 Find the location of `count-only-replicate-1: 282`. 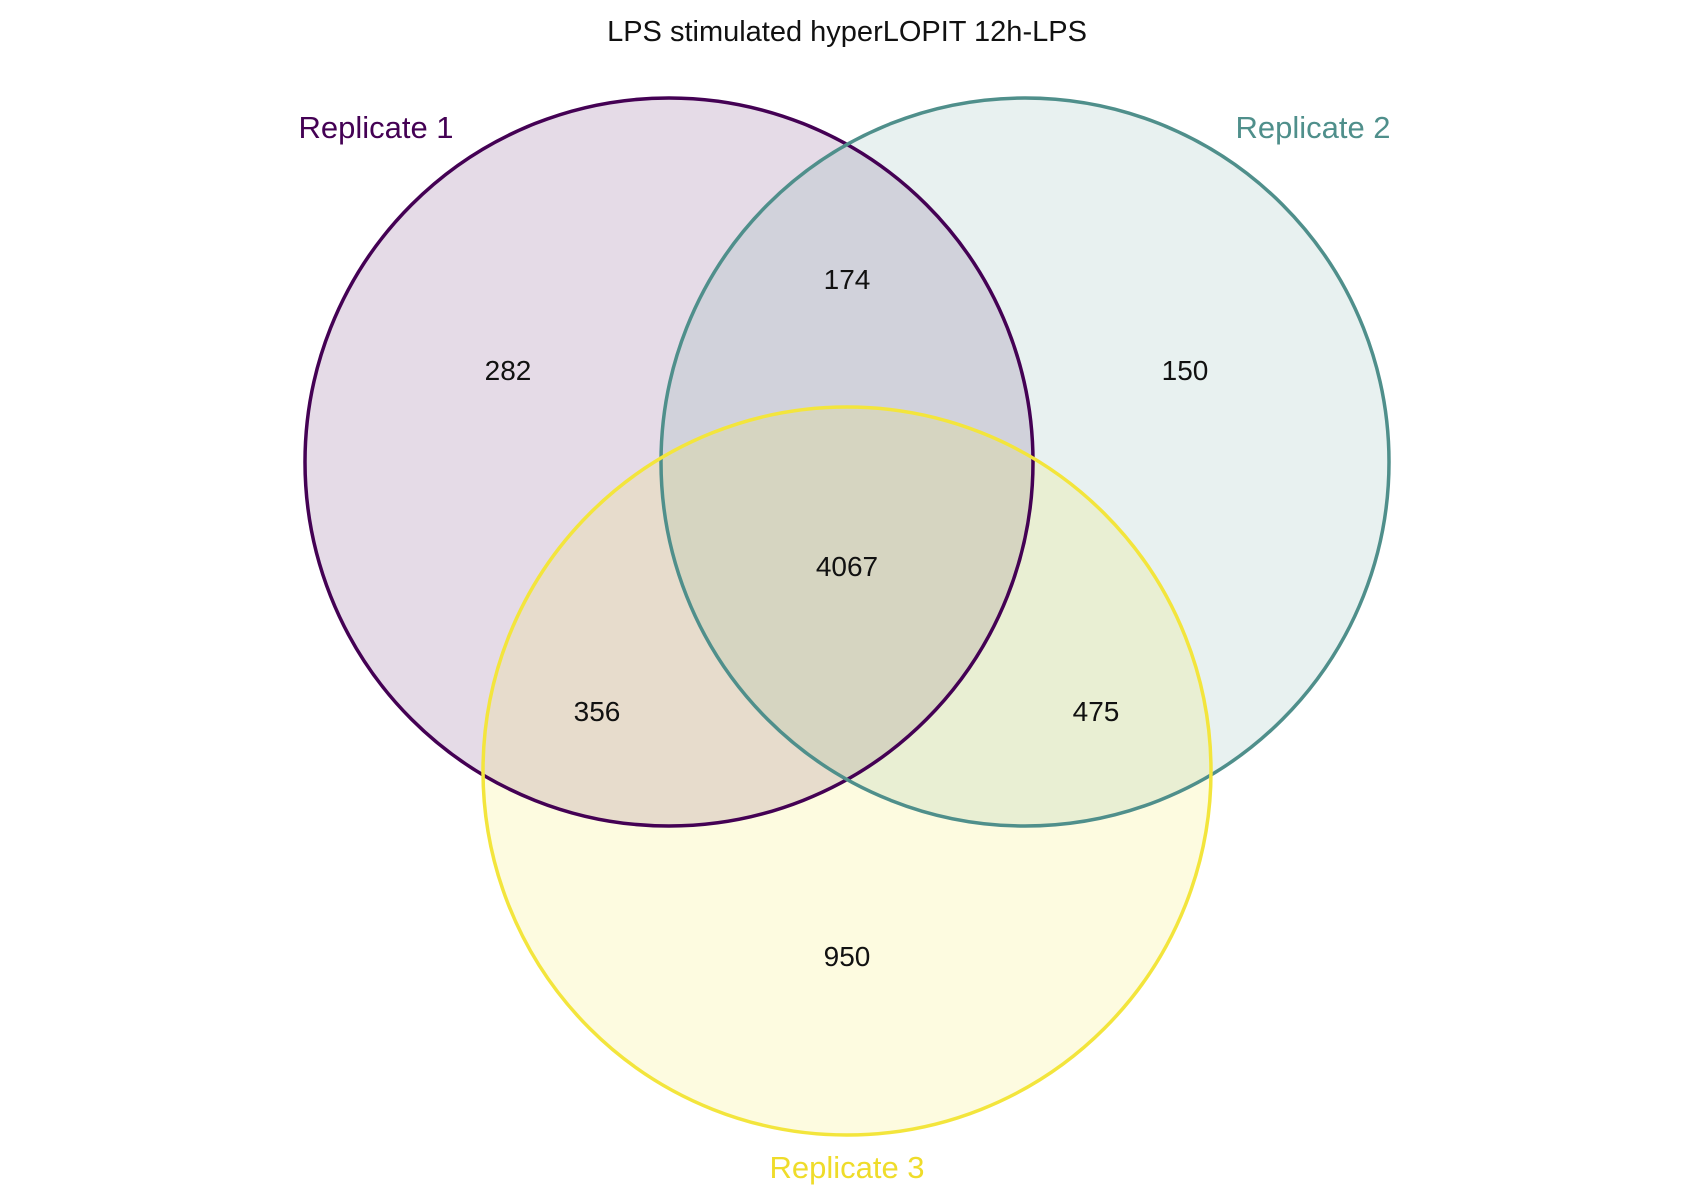

count-only-replicate-1: 282 is located at coordinates (508, 370).